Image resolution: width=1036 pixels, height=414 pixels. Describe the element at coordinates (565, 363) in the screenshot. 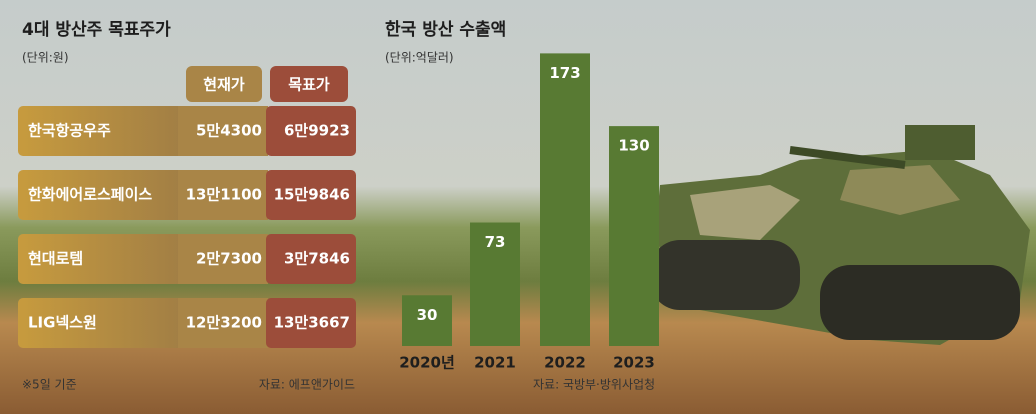

I see `x-tick-label: 2022` at that location.